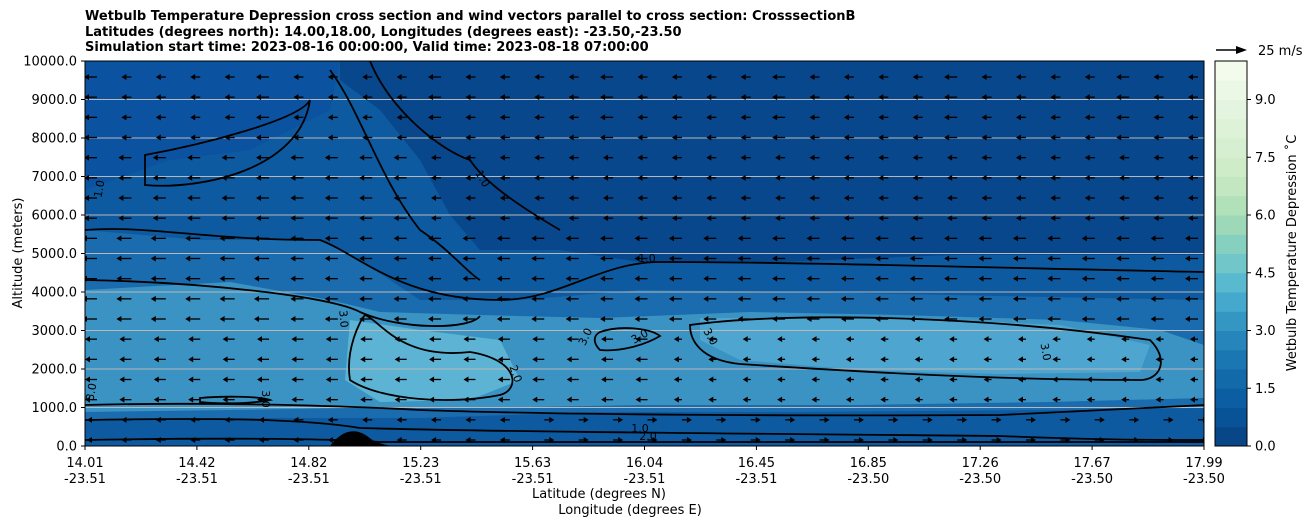 The image size is (1312, 526). I want to click on contour-fill-upper-left, so click(212, 125).